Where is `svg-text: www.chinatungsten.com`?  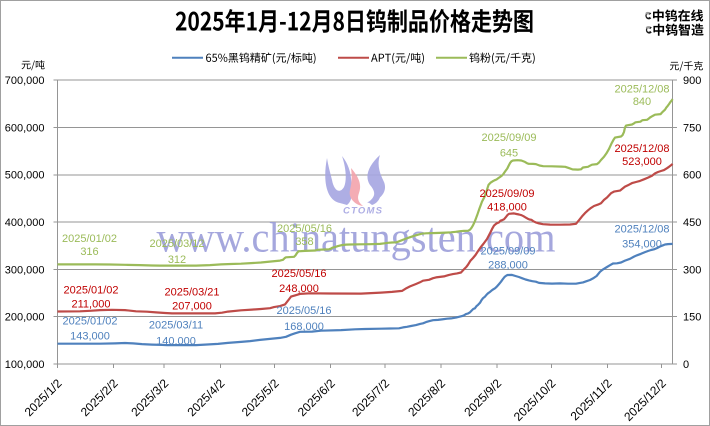 svg-text: www.chinatungsten.com is located at coordinates (356, 239).